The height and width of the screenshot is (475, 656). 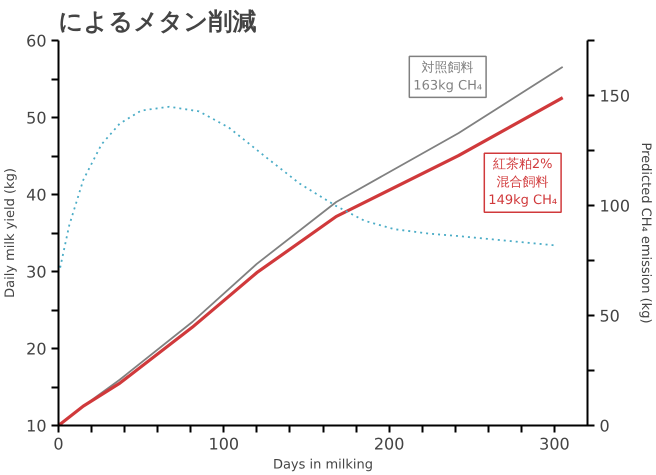 What do you see at coordinates (615, 206) in the screenshot?
I see `y2-tick-label: 100` at bounding box center [615, 206].